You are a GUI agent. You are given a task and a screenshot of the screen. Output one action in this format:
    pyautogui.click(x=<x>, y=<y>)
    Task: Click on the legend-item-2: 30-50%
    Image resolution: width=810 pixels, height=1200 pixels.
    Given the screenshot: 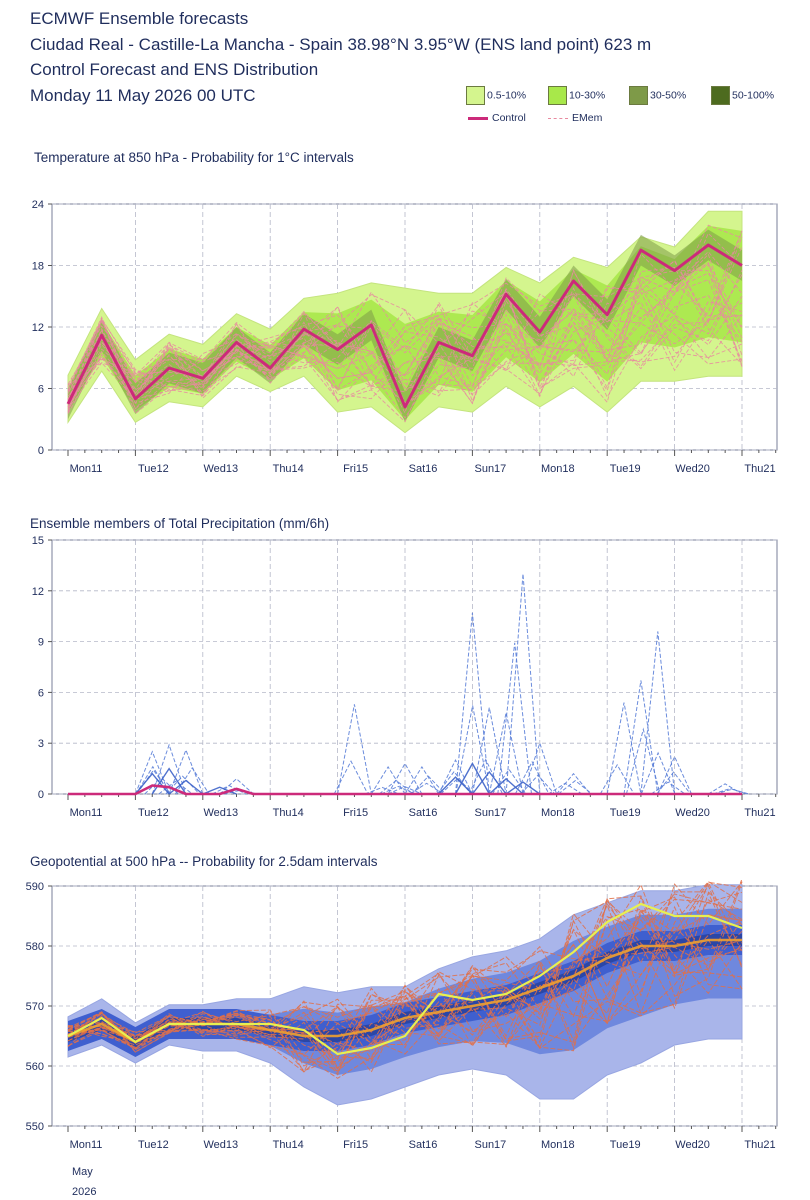 What is the action you would take?
    pyautogui.click(x=657, y=95)
    